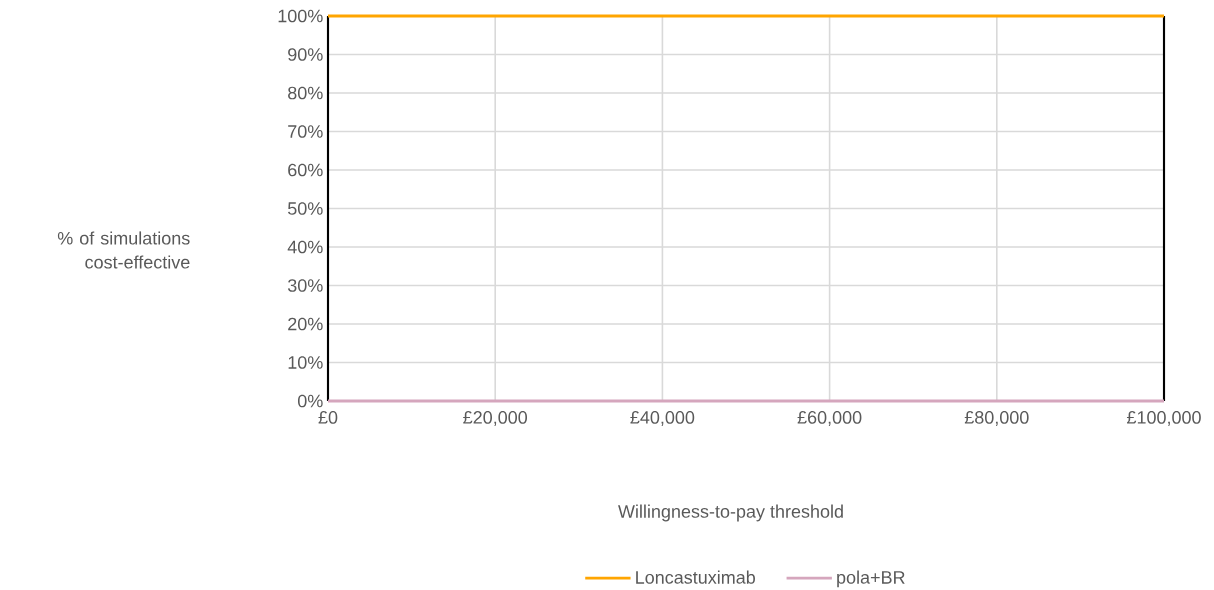  What do you see at coordinates (730, 513) in the screenshot?
I see `x-axis-title: Willingness-to-pay threshold` at bounding box center [730, 513].